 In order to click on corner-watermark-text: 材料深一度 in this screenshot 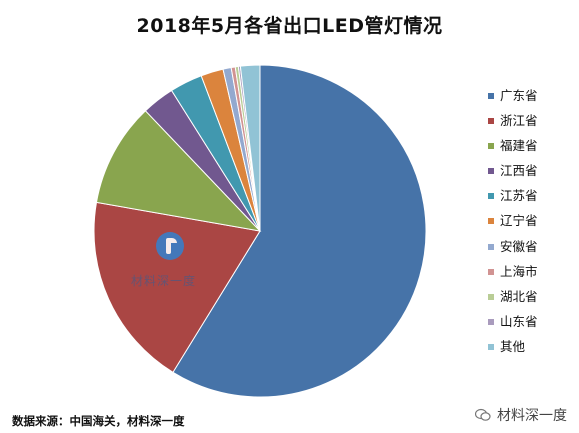, I will do `click(532, 416)`.